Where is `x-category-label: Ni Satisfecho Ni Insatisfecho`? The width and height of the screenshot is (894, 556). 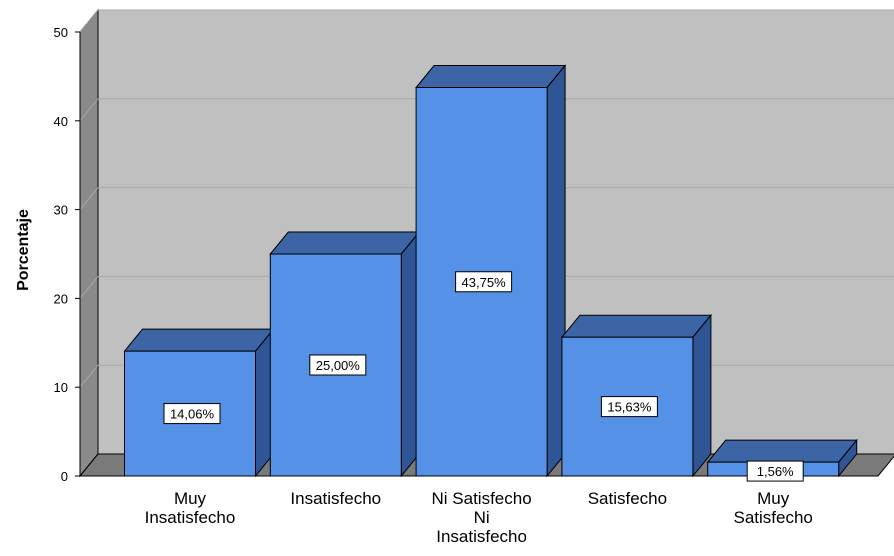 x-category-label: Ni Satisfecho Ni Insatisfecho is located at coordinates (482, 517).